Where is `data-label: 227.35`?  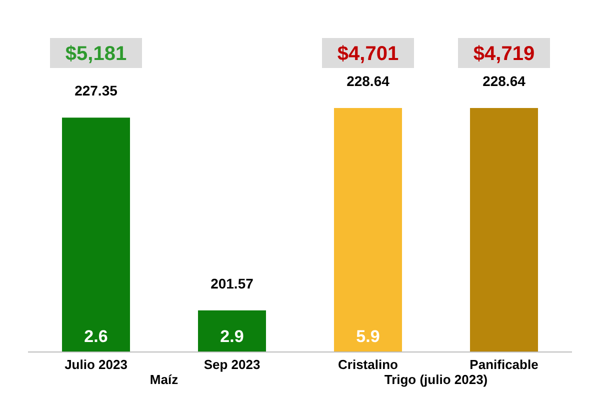
data-label: 227.35 is located at coordinates (96, 90).